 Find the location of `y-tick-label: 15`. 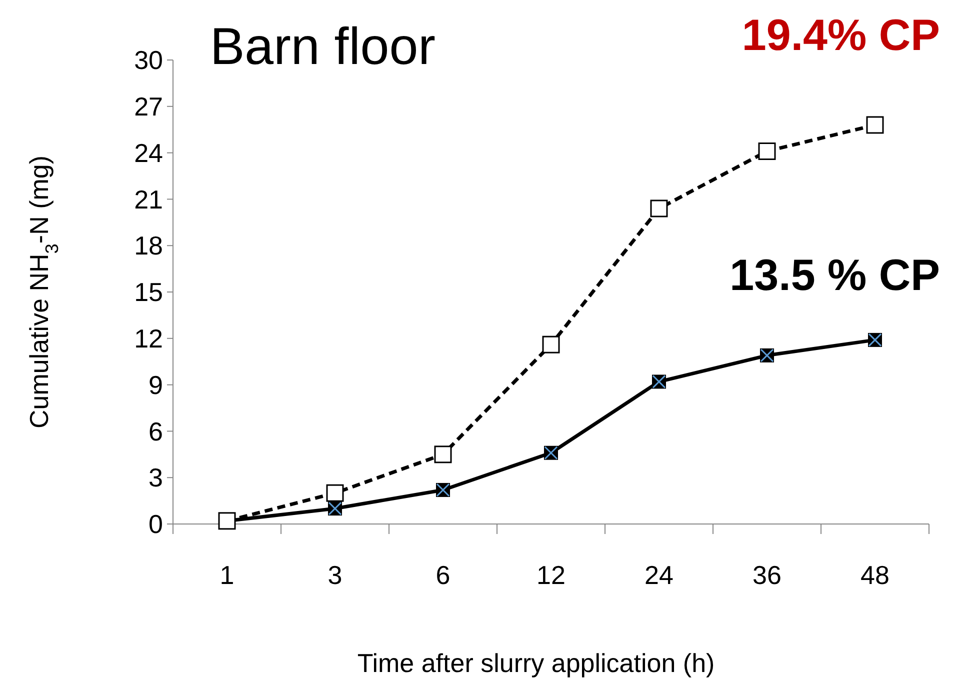

y-tick-label: 15 is located at coordinates (148, 292).